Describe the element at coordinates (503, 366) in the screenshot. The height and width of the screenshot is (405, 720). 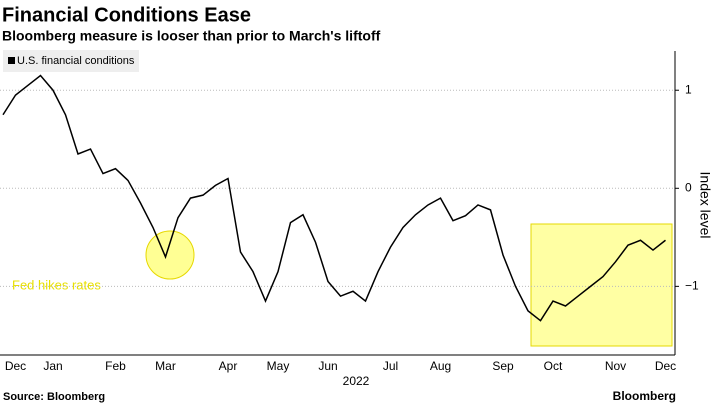
I see `x-tick-label: Sep` at that location.